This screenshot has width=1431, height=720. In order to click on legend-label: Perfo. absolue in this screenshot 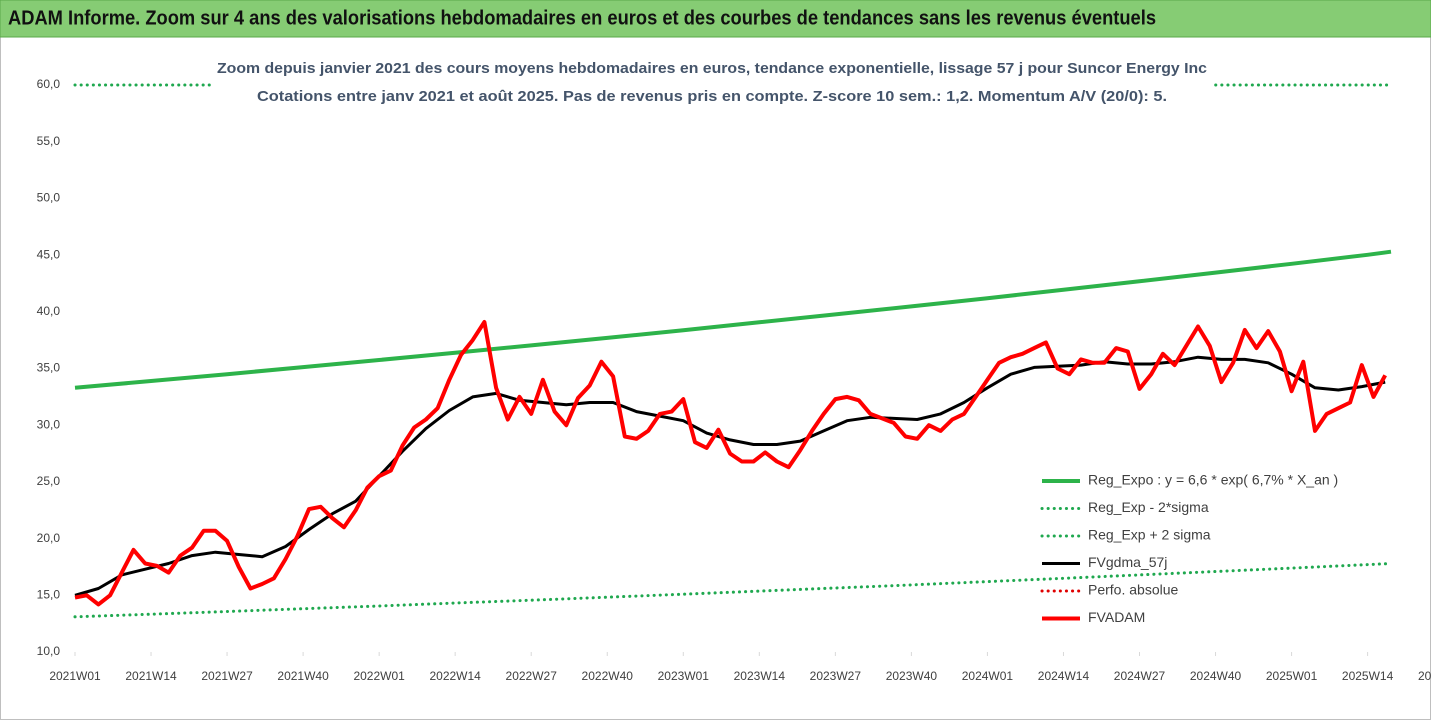, I will do `click(1133, 590)`.